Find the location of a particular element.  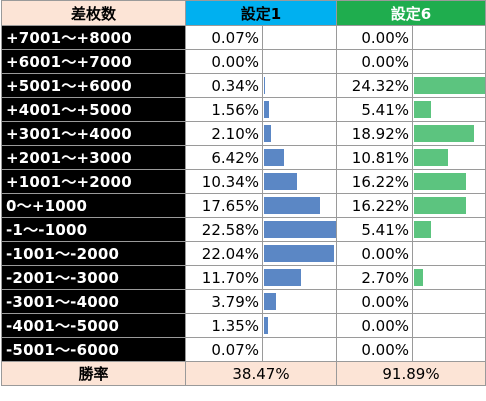

setting6-win-rate: 91.89% is located at coordinates (411, 373).